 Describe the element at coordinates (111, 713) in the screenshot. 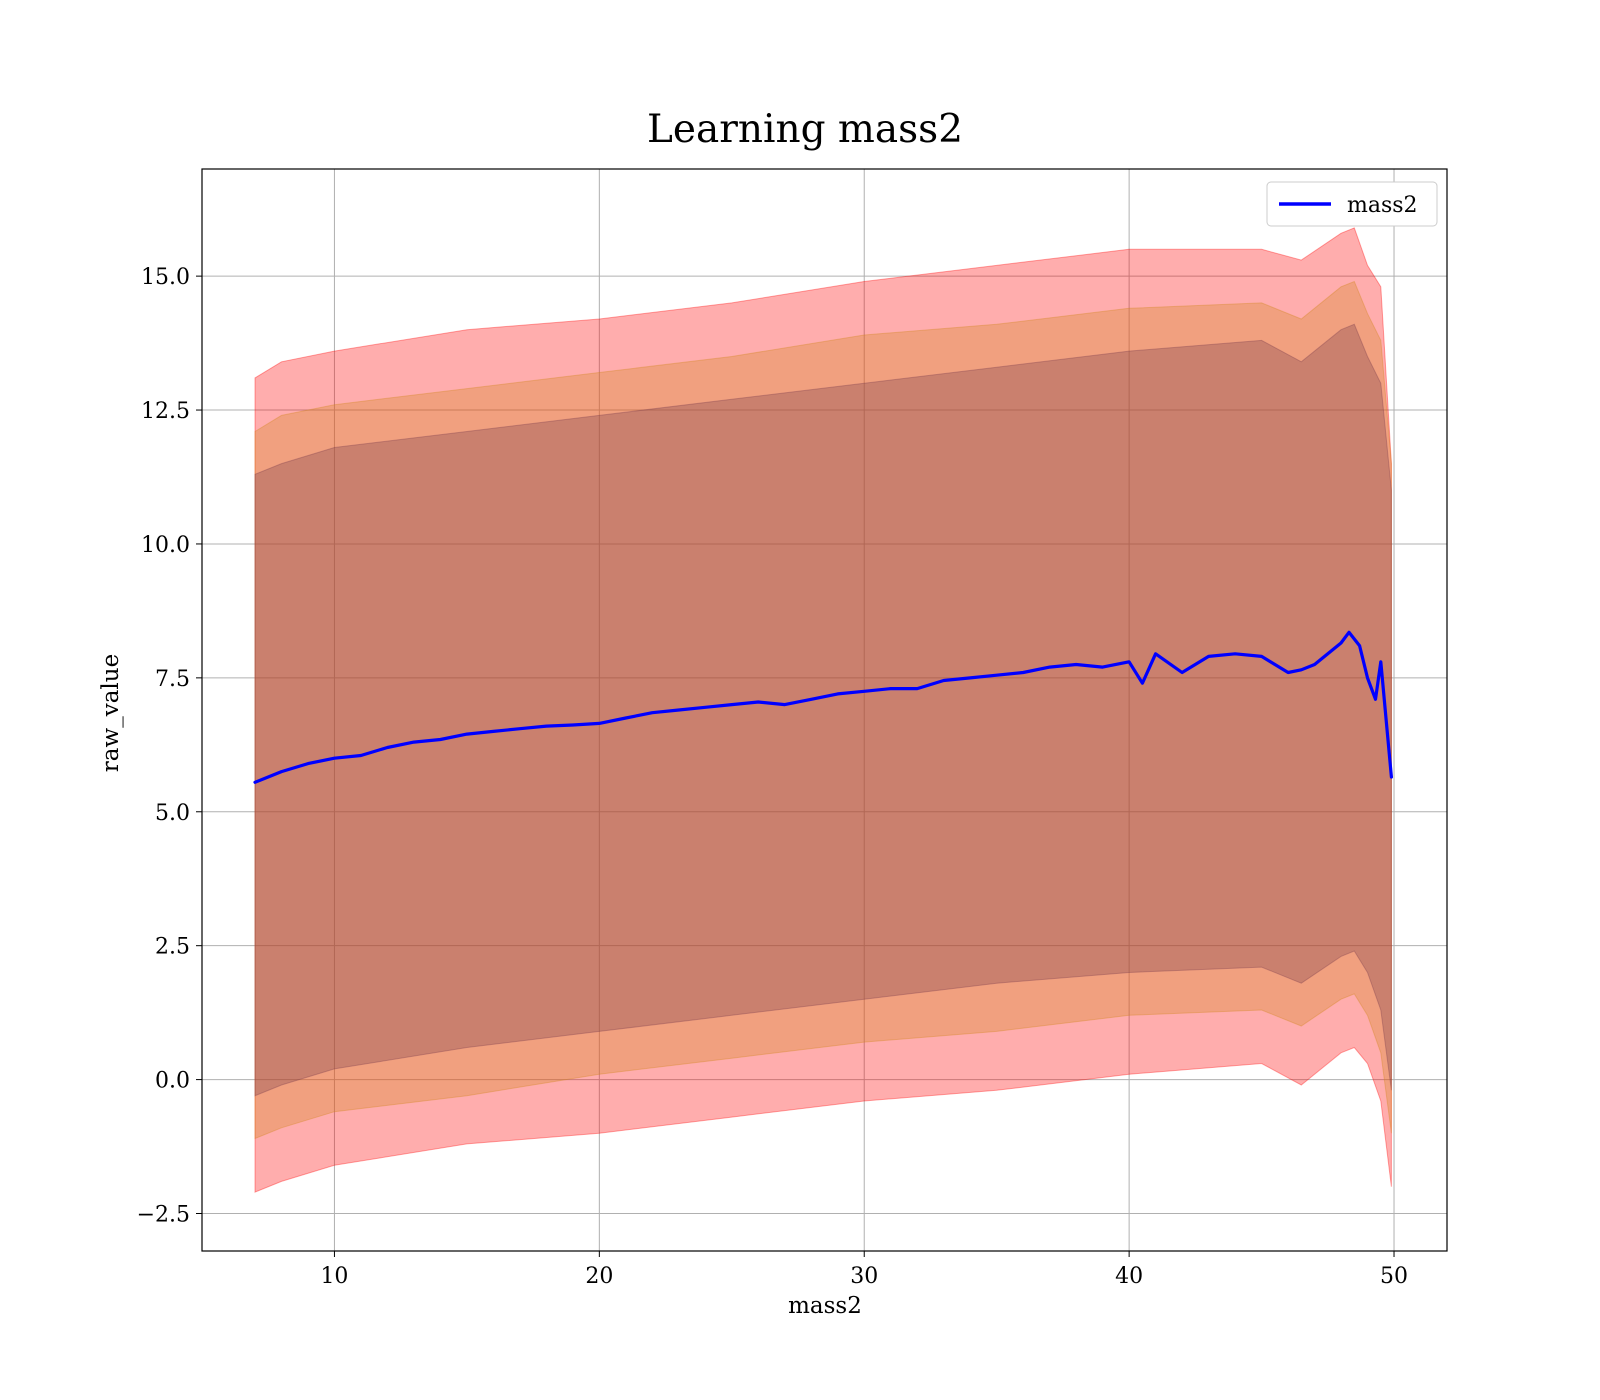

I see `y-axis-label: raw_value` at that location.